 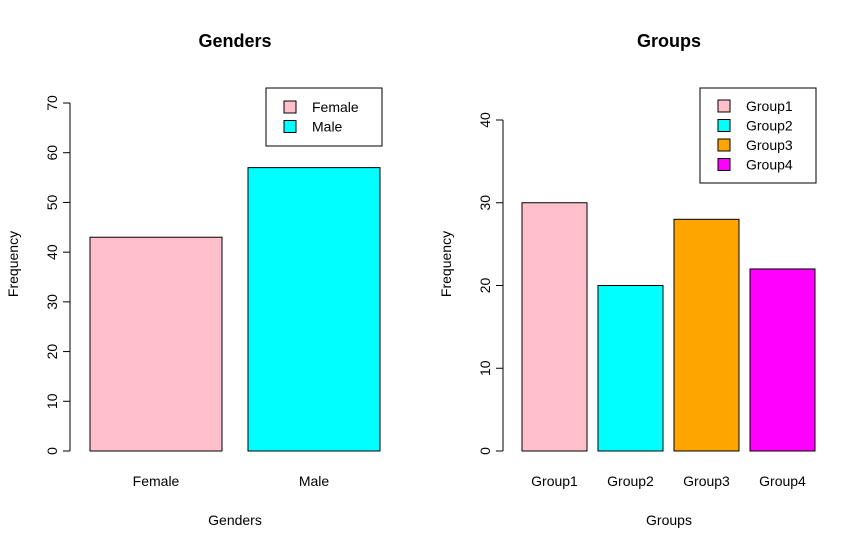 I want to click on bar-male, so click(x=314, y=309).